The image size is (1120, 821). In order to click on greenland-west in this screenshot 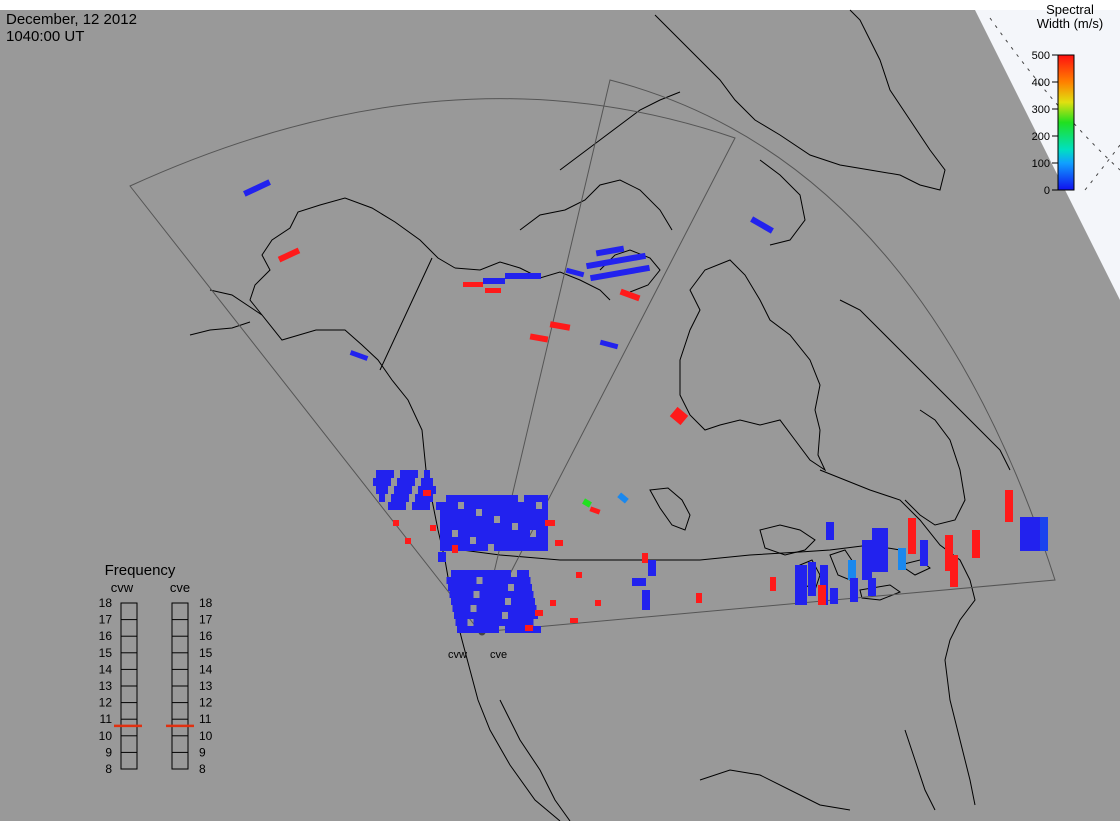, I will do `click(782, 202)`.